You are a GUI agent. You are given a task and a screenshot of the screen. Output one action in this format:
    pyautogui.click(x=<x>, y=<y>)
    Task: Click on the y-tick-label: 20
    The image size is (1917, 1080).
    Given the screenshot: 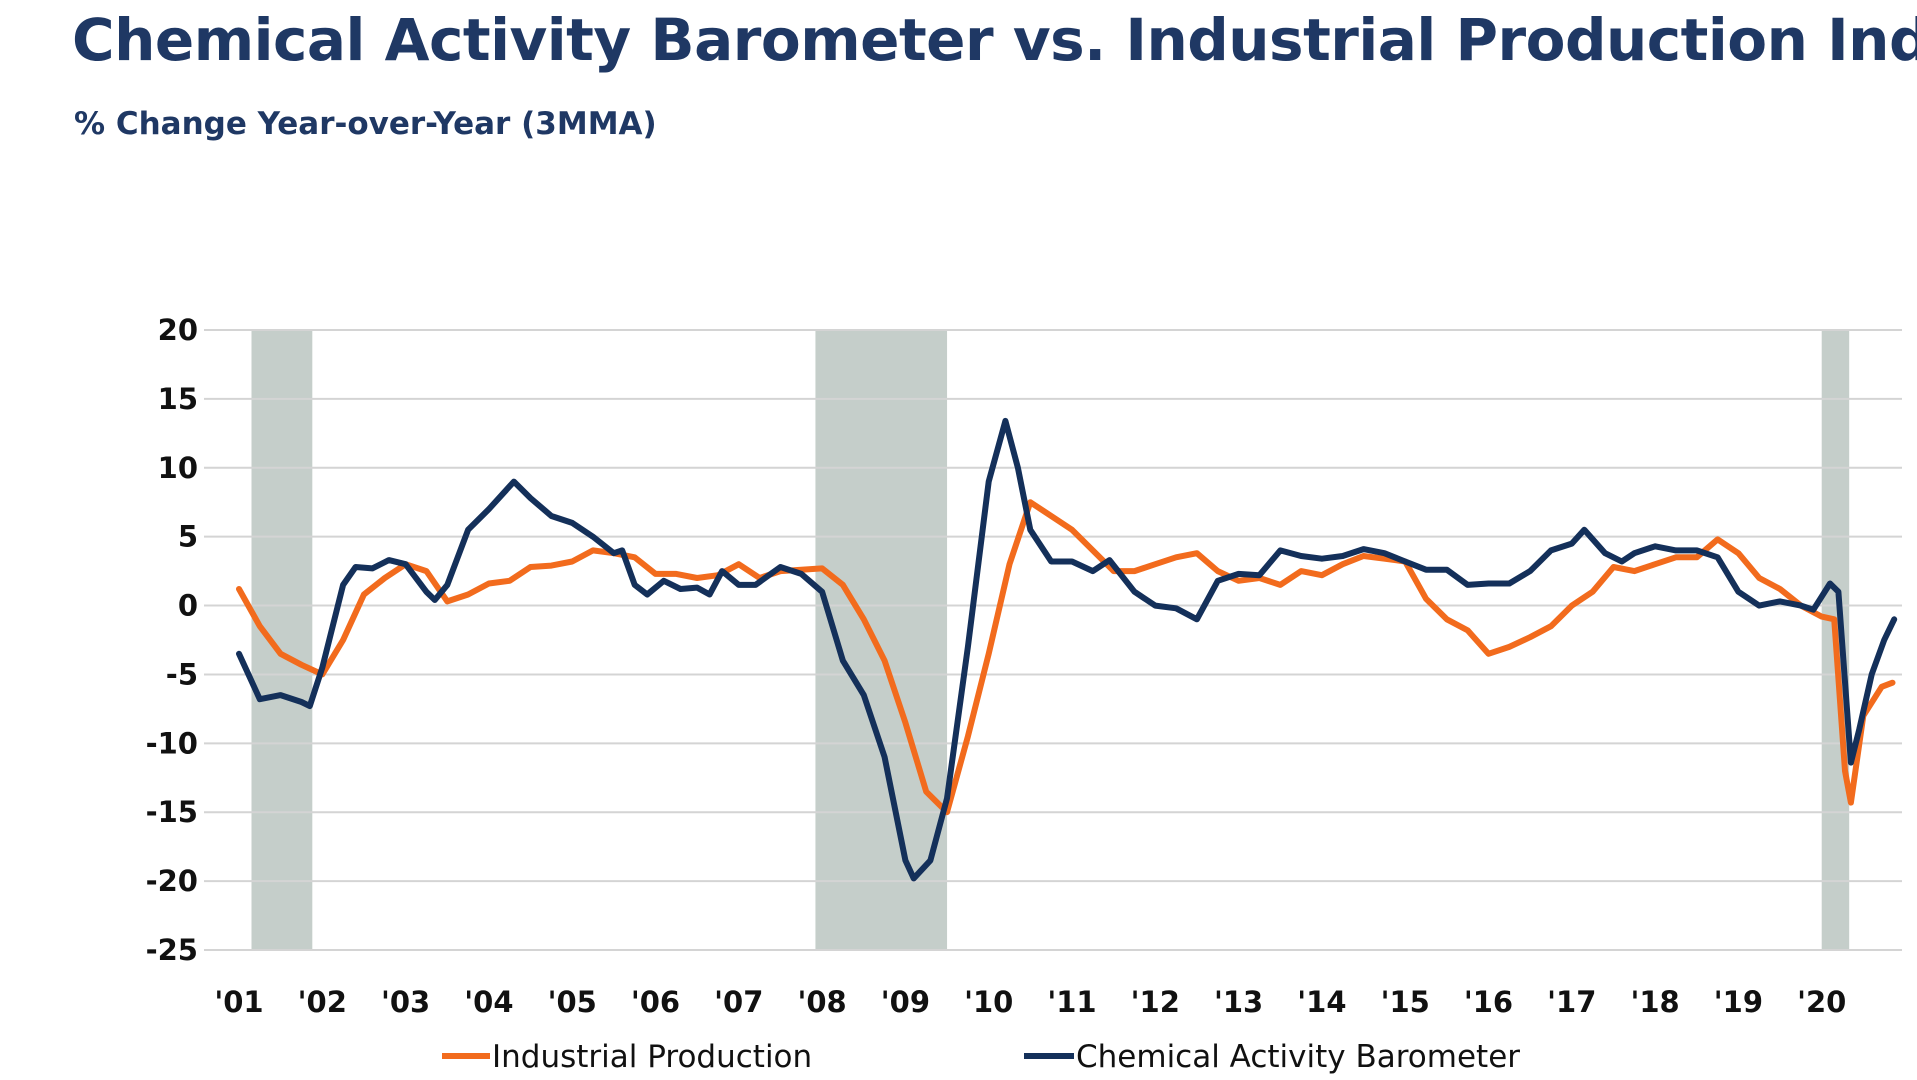 What is the action you would take?
    pyautogui.click(x=178, y=330)
    